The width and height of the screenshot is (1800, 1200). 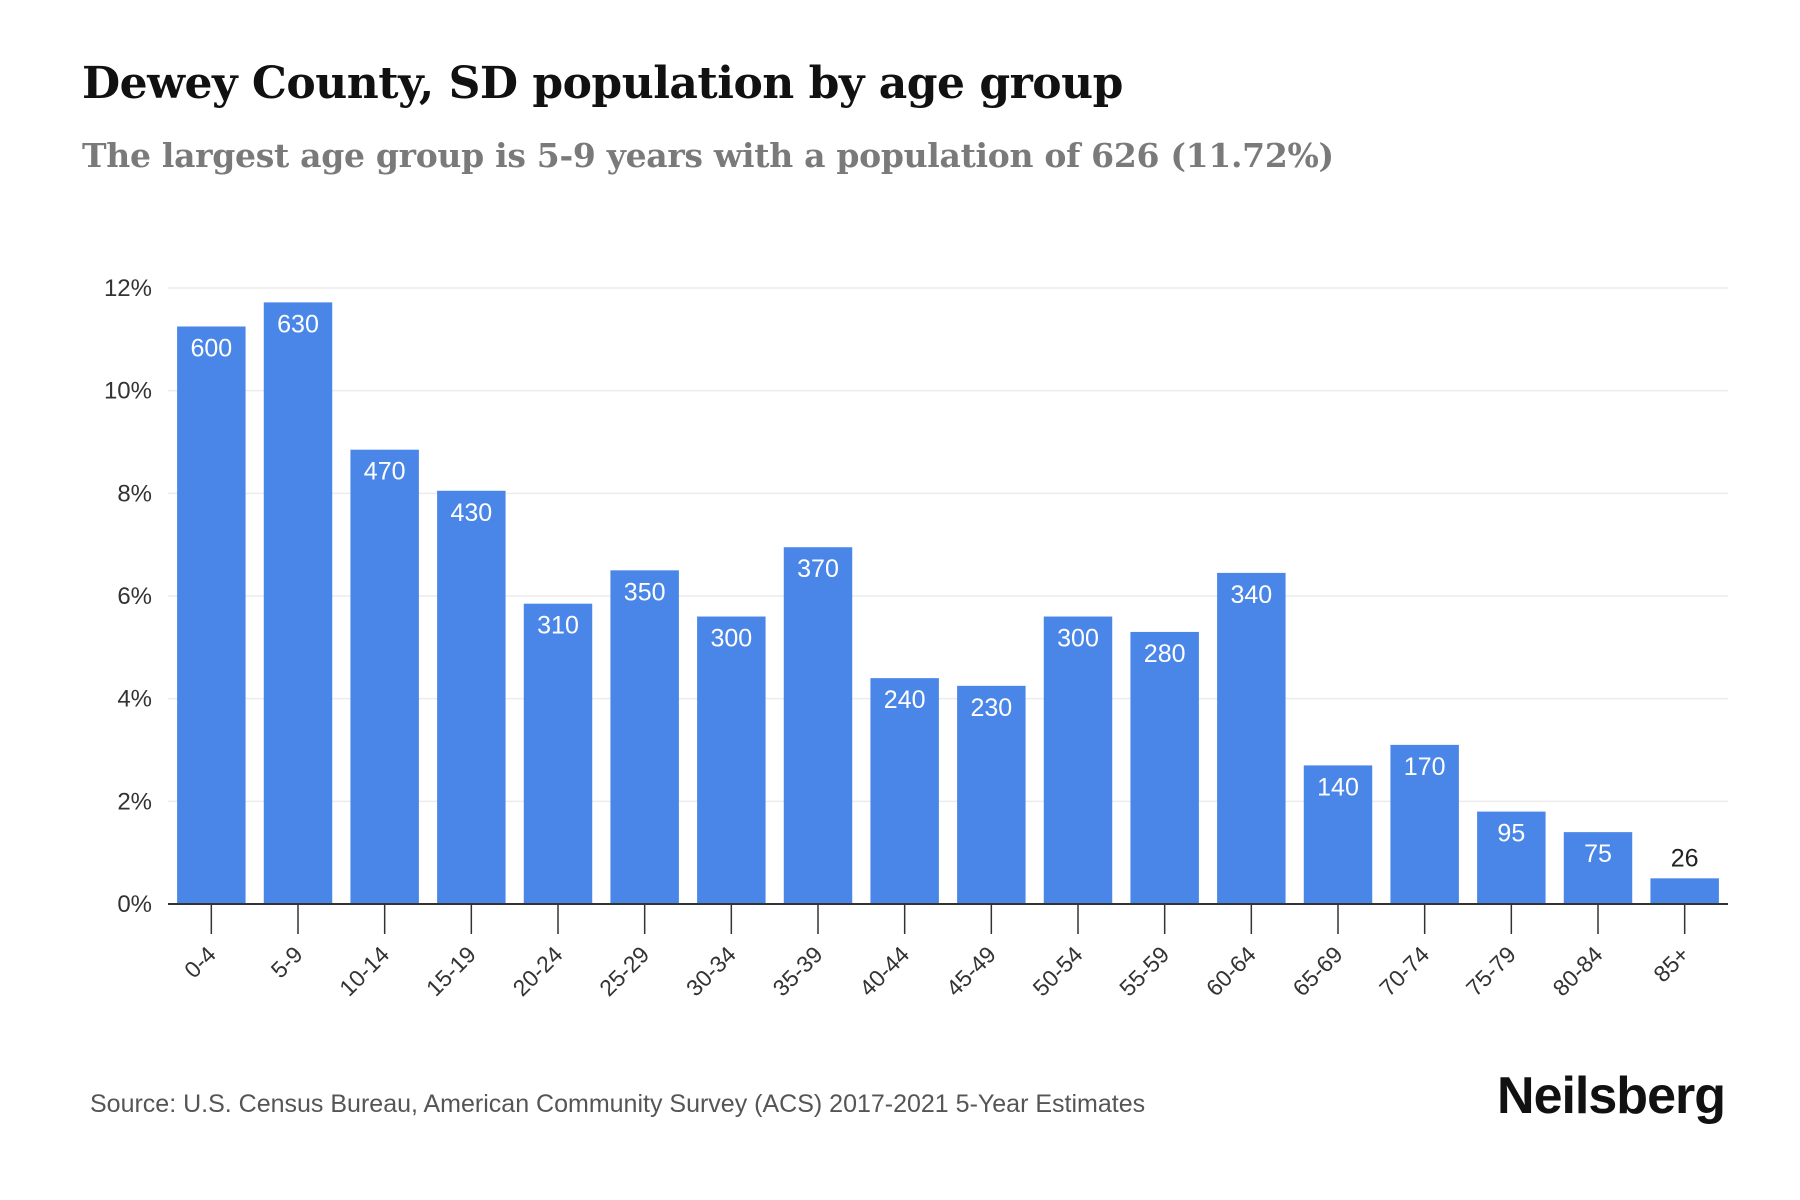 What do you see at coordinates (451, 971) in the screenshot?
I see `x-tick-label: 15-19` at bounding box center [451, 971].